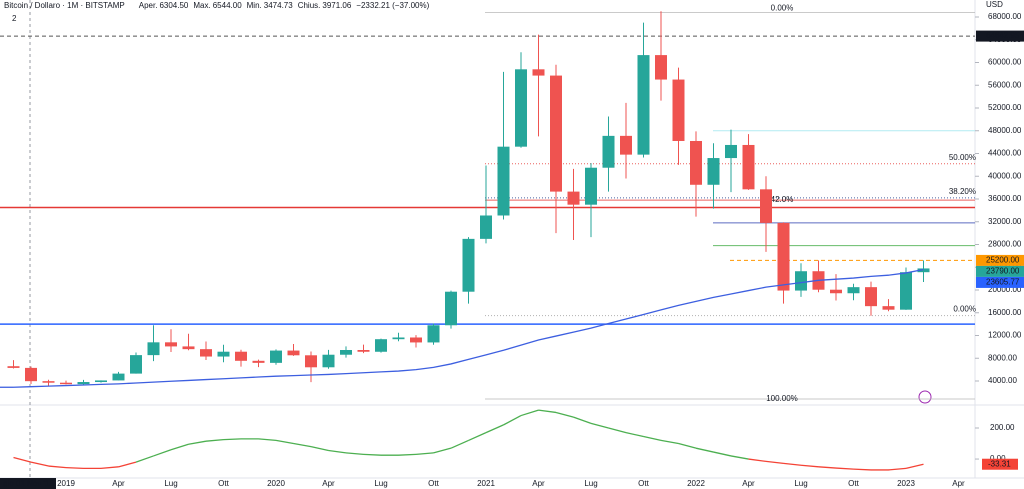 This screenshot has width=1024, height=489. Describe the element at coordinates (28, 483) in the screenshot. I see `crosshair-tag` at that location.